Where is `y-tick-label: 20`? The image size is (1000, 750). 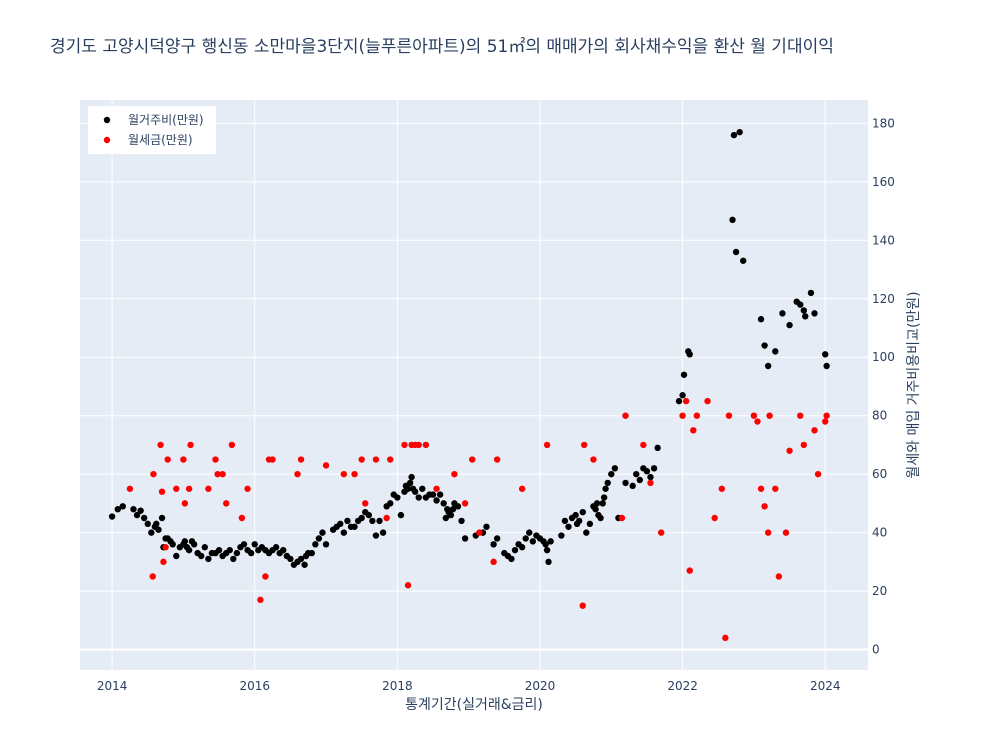 y-tick-label: 20 is located at coordinates (879, 591).